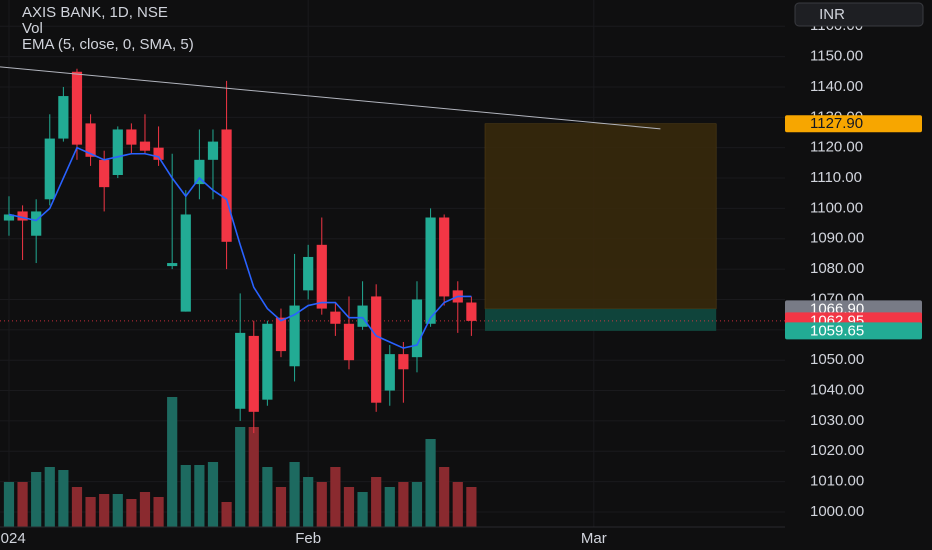  I want to click on trend-line, so click(330, 98).